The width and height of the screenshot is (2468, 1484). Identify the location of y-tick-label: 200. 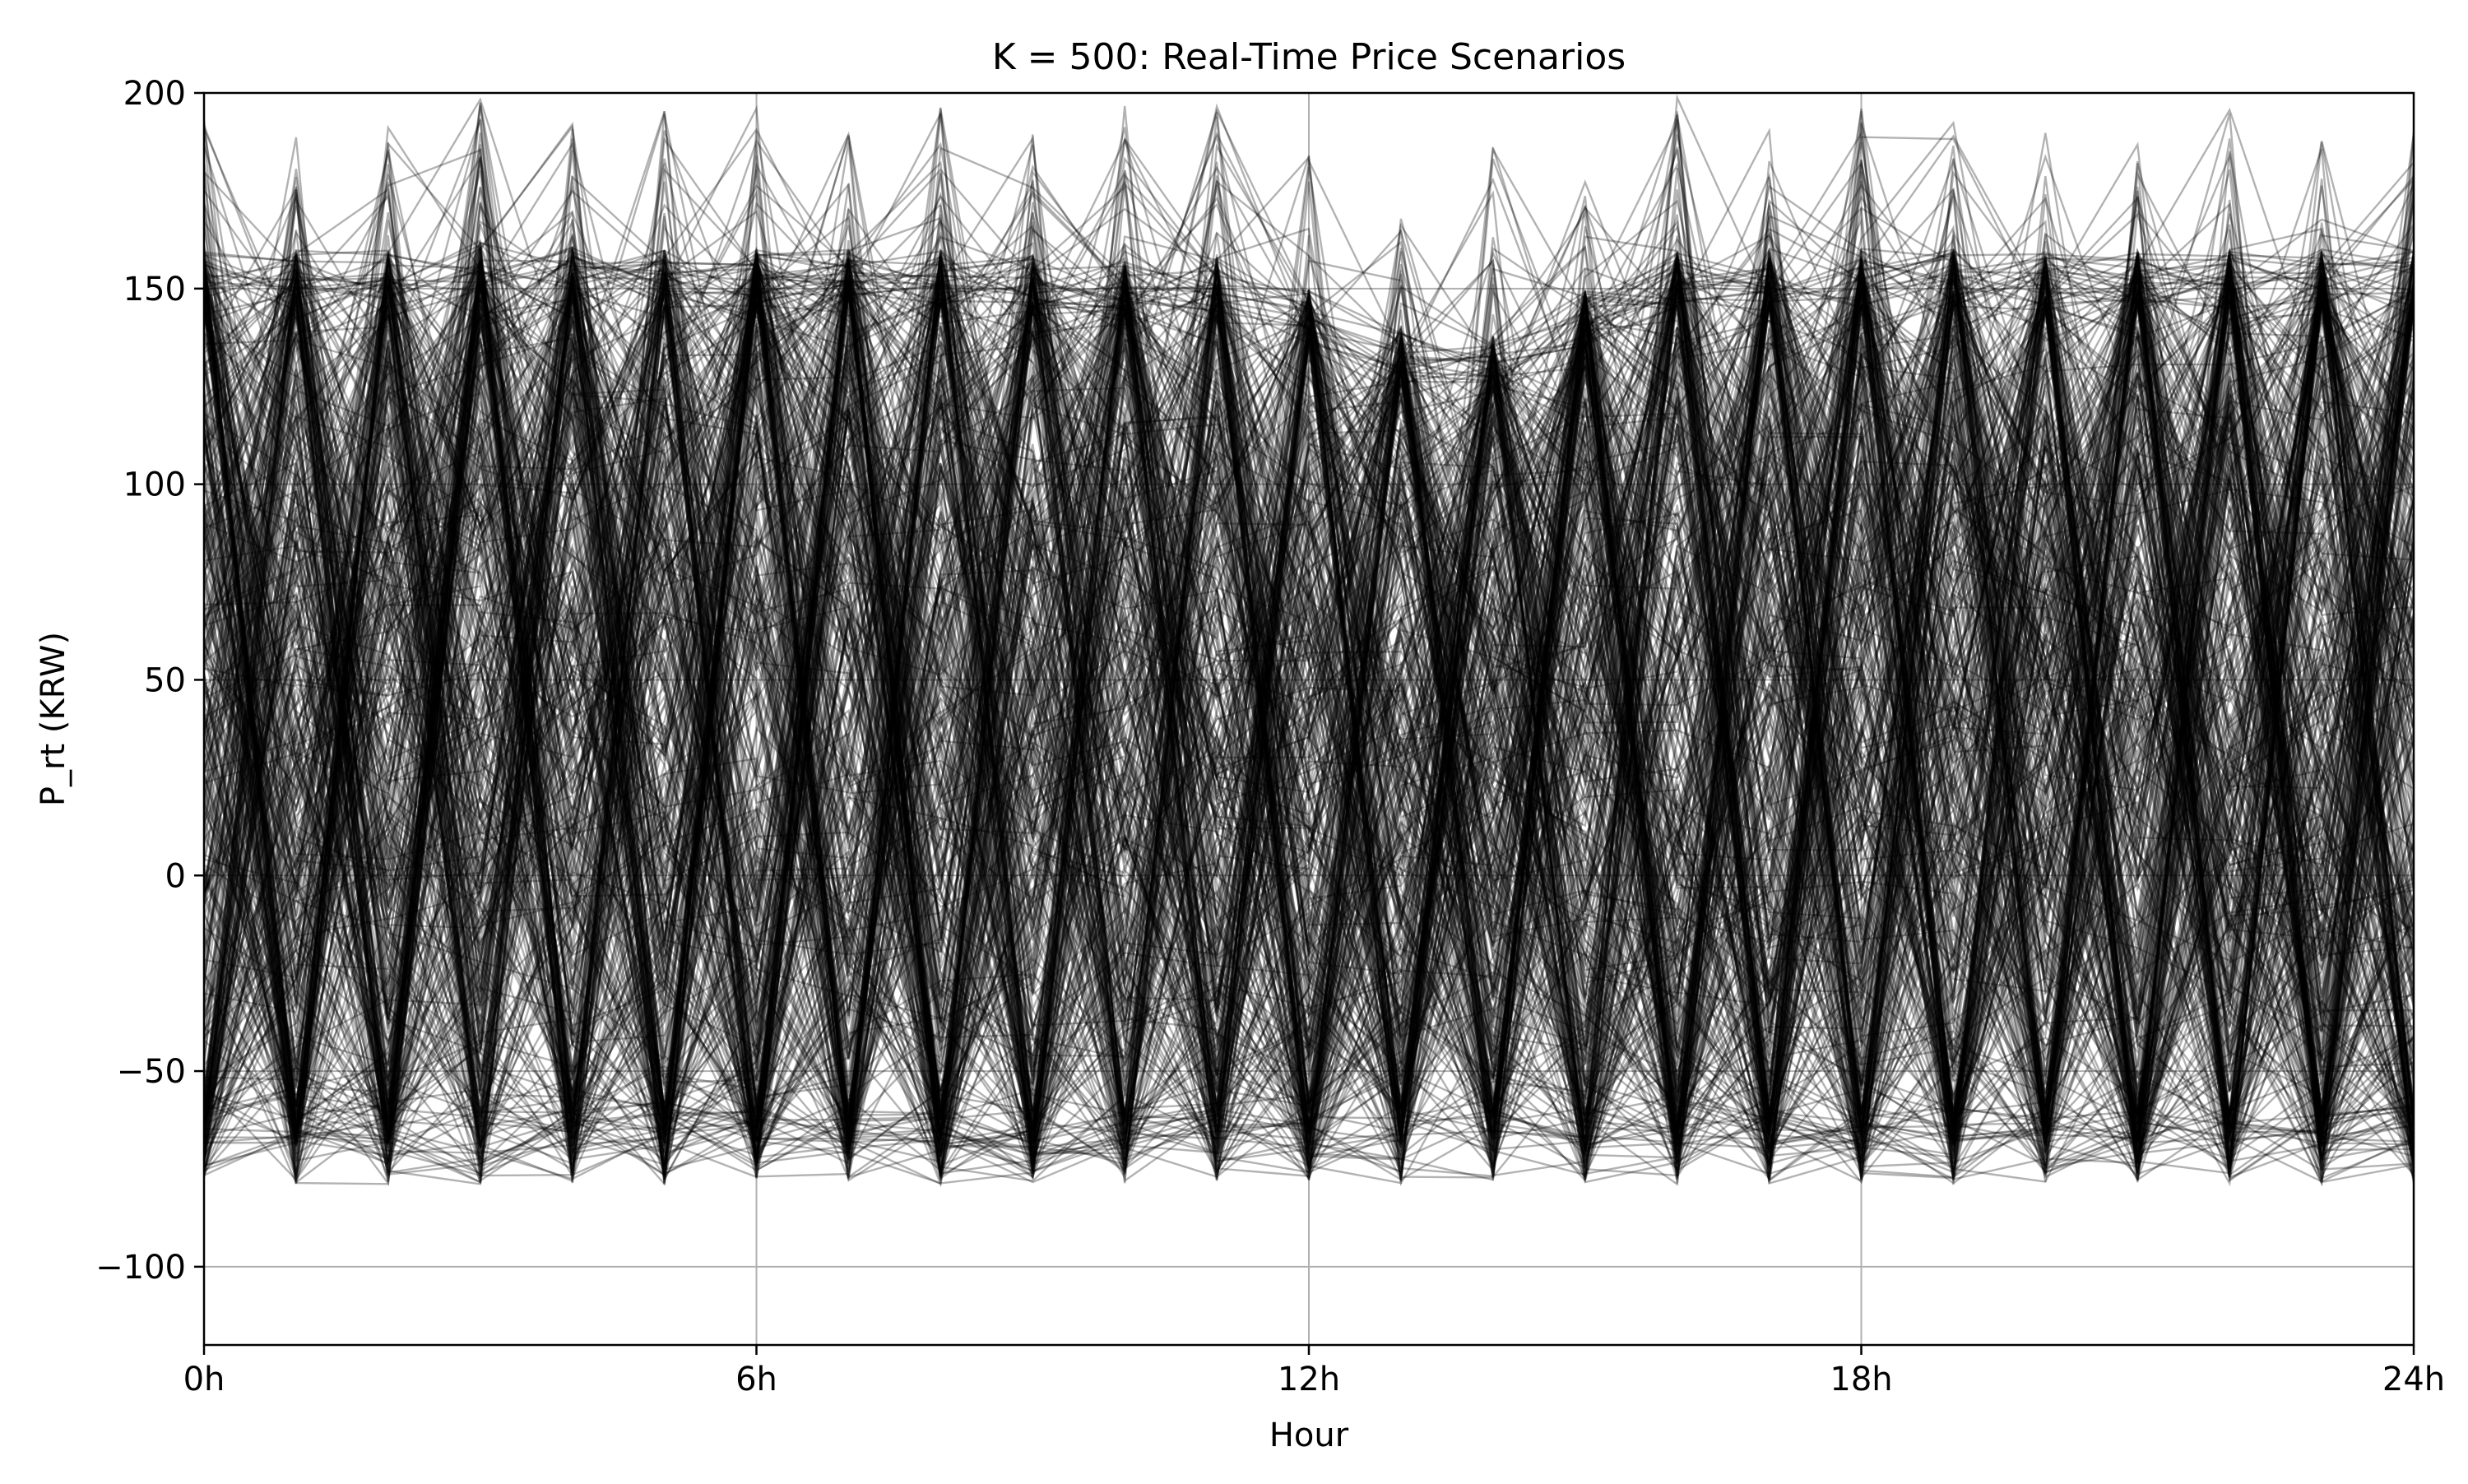
(154, 94).